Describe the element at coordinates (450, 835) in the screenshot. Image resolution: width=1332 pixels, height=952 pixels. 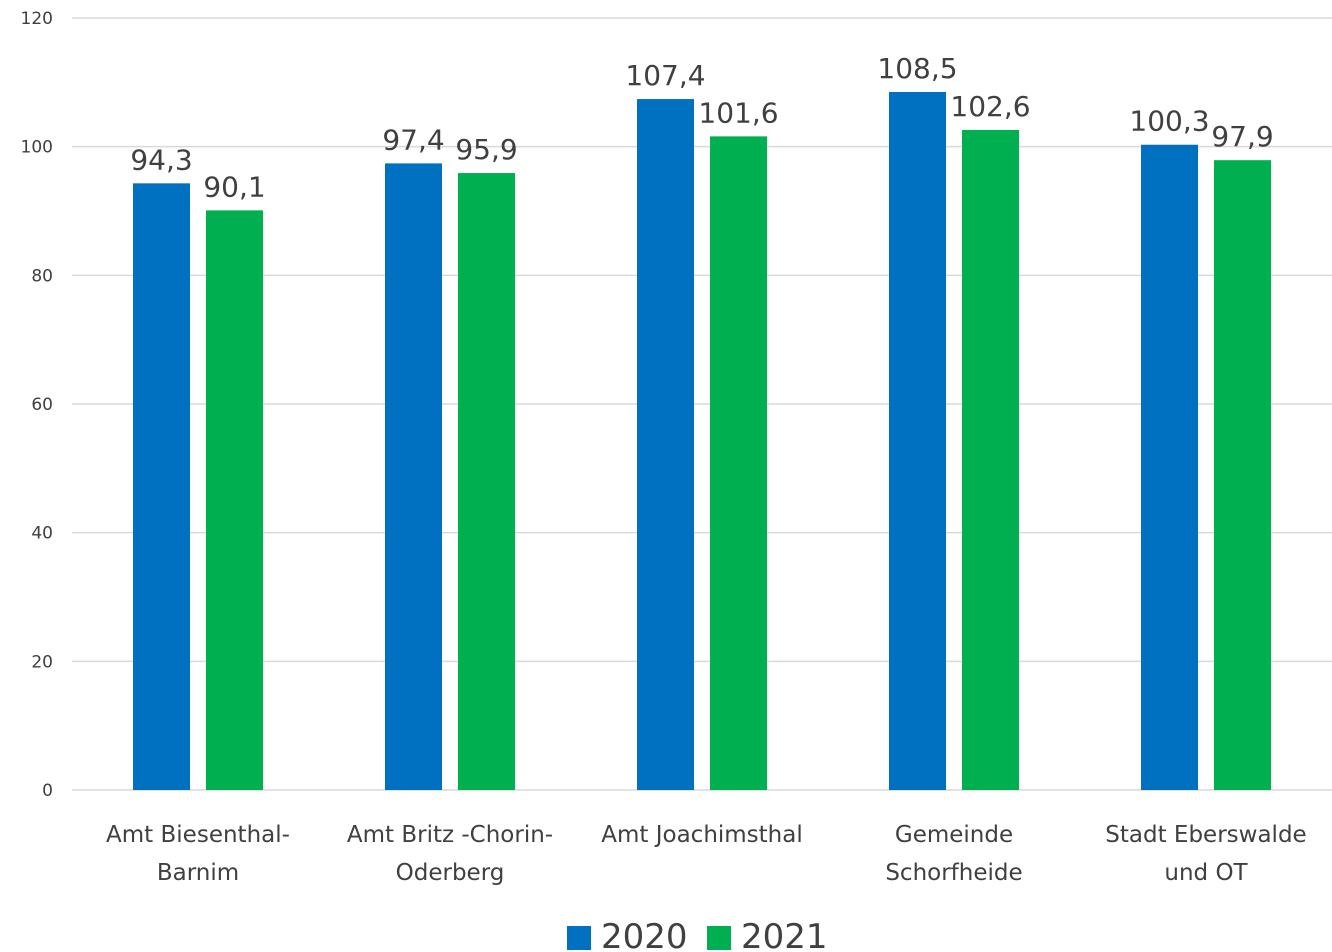
I see `x-category-label: Amt Britz -Chorin-` at that location.